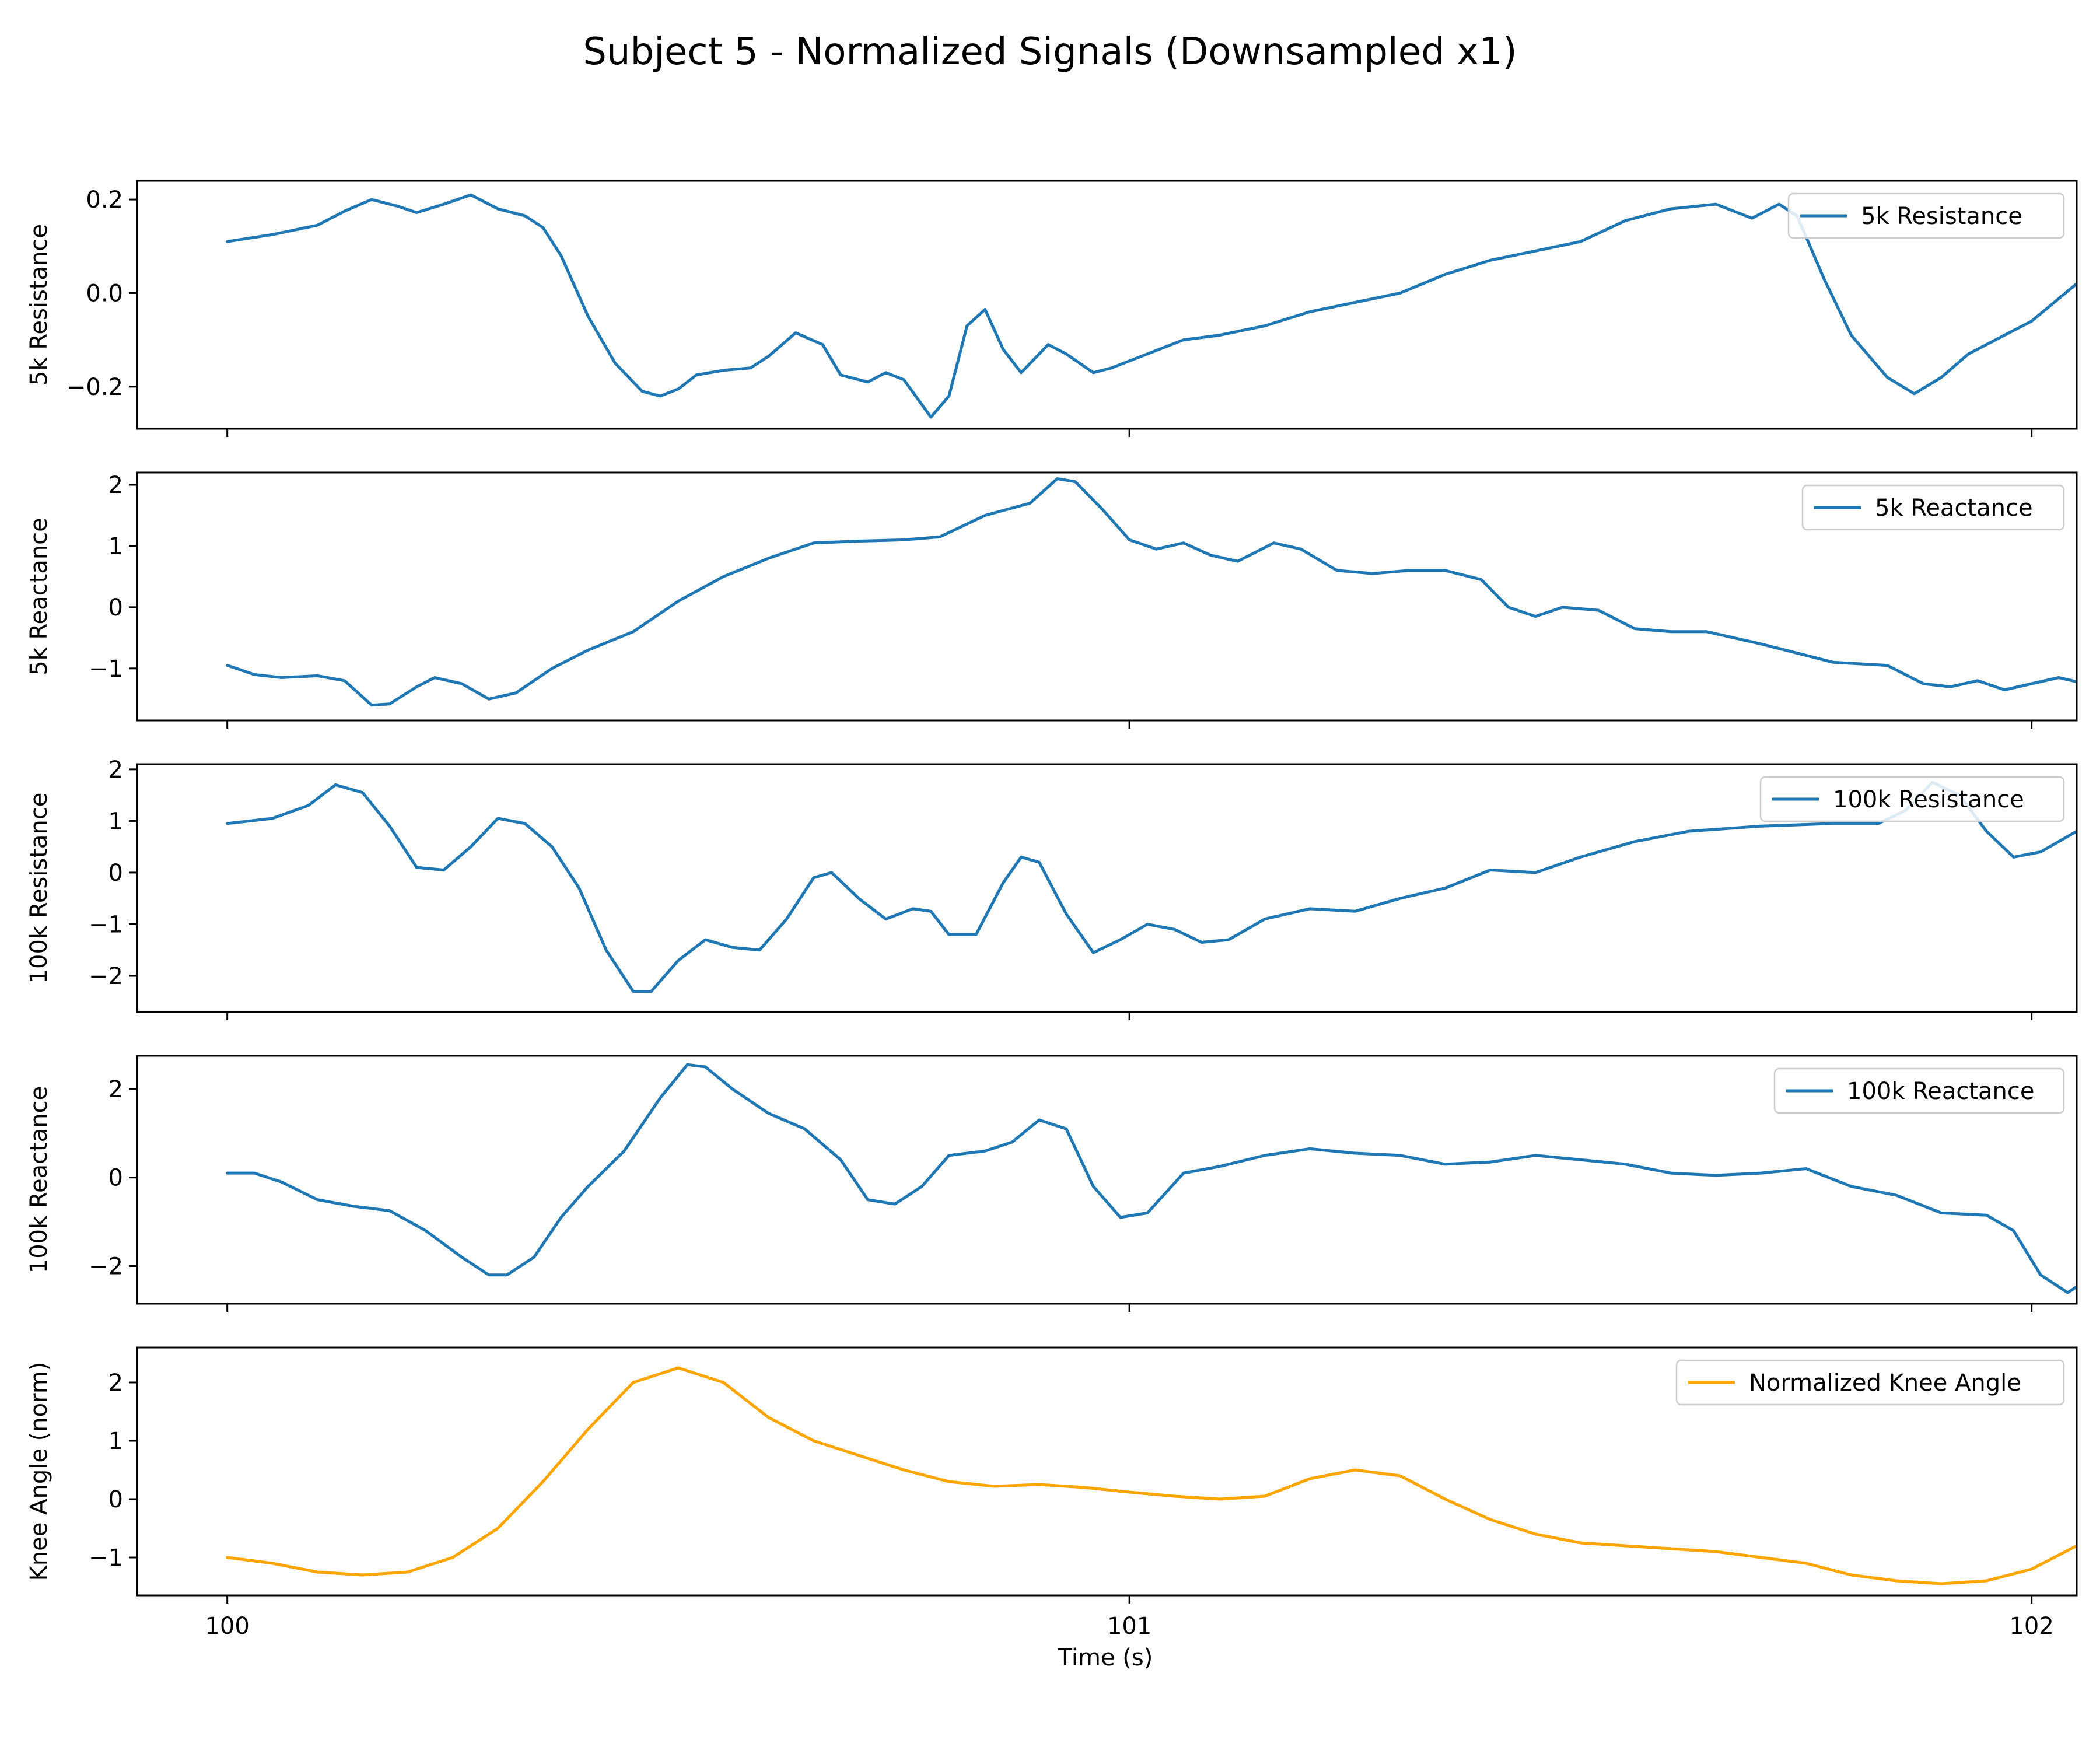  Describe the element at coordinates (39, 596) in the screenshot. I see `y-axis-label-2: 5k Reactance` at that location.